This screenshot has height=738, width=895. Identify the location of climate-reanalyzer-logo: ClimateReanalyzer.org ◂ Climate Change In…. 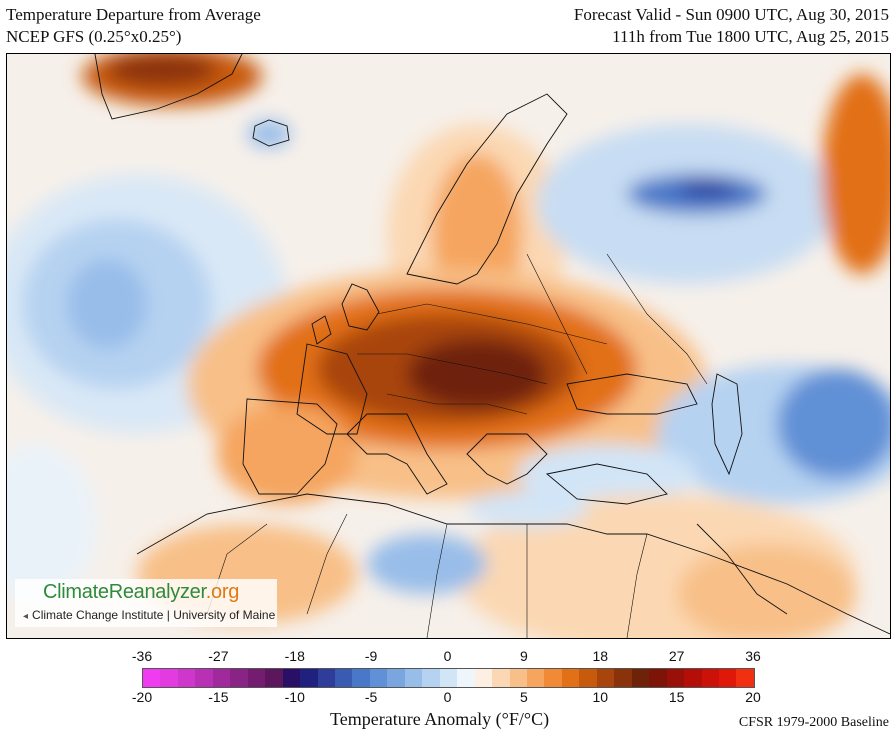
(146, 603).